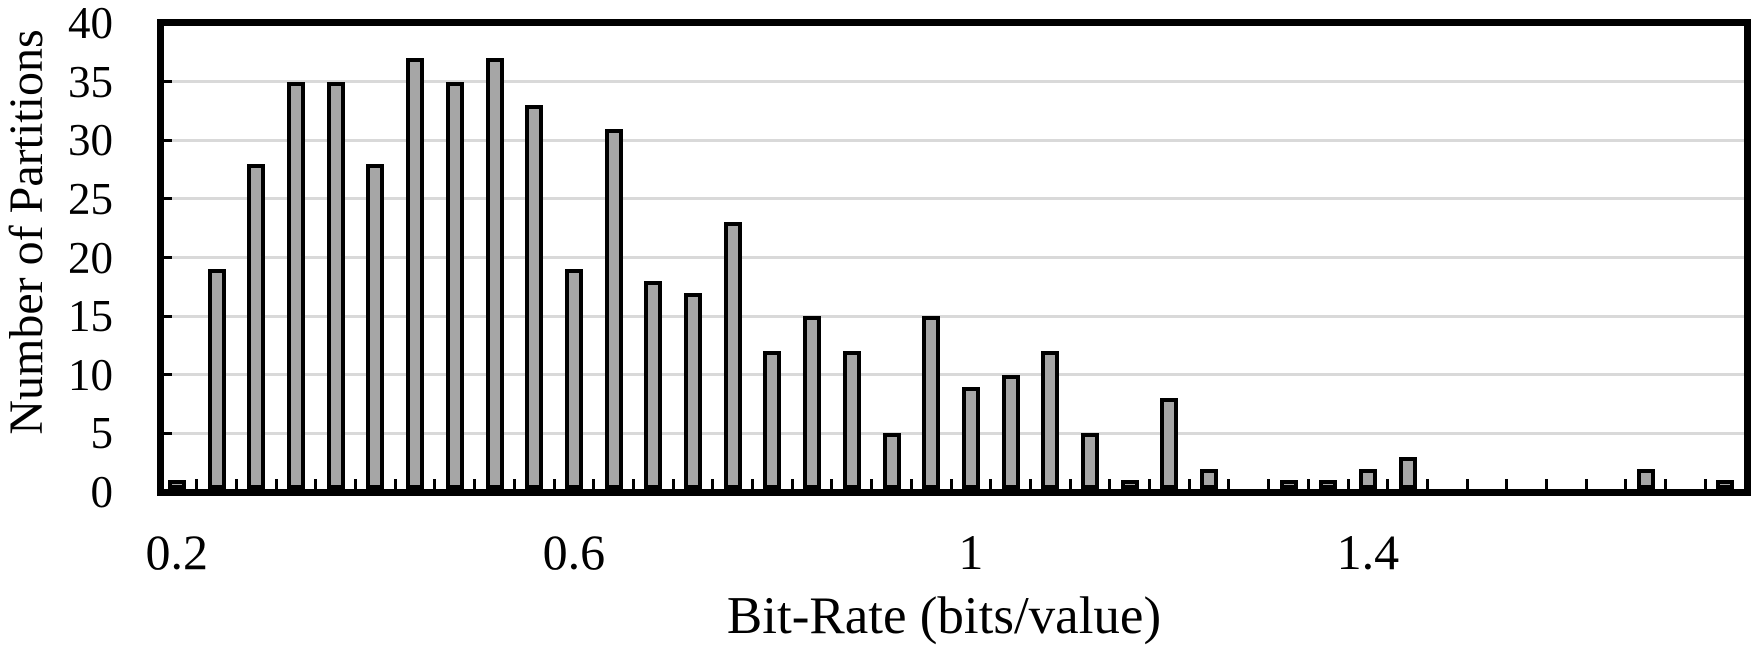  What do you see at coordinates (26, 232) in the screenshot?
I see `y-axis-title-text: Number of Partitions` at bounding box center [26, 232].